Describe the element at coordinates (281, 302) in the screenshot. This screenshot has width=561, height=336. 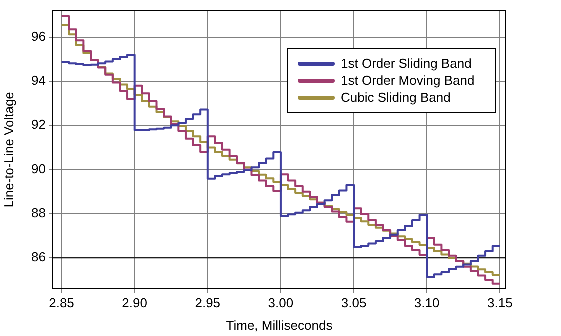
I see `x-tick-label: 3.00` at that location.